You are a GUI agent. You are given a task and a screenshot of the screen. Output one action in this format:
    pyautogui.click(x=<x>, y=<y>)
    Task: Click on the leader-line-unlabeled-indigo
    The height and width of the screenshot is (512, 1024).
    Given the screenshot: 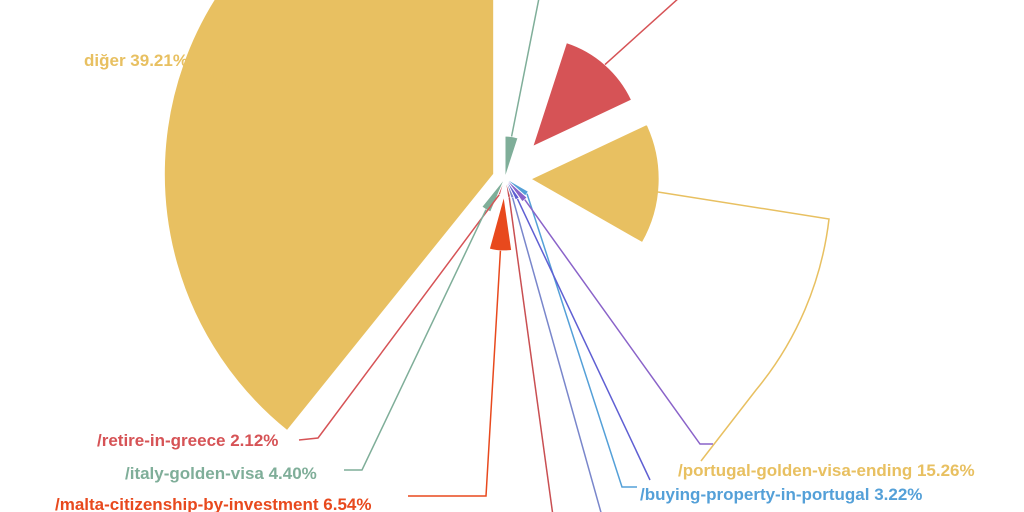 What is the action you would take?
    pyautogui.click(x=583, y=339)
    